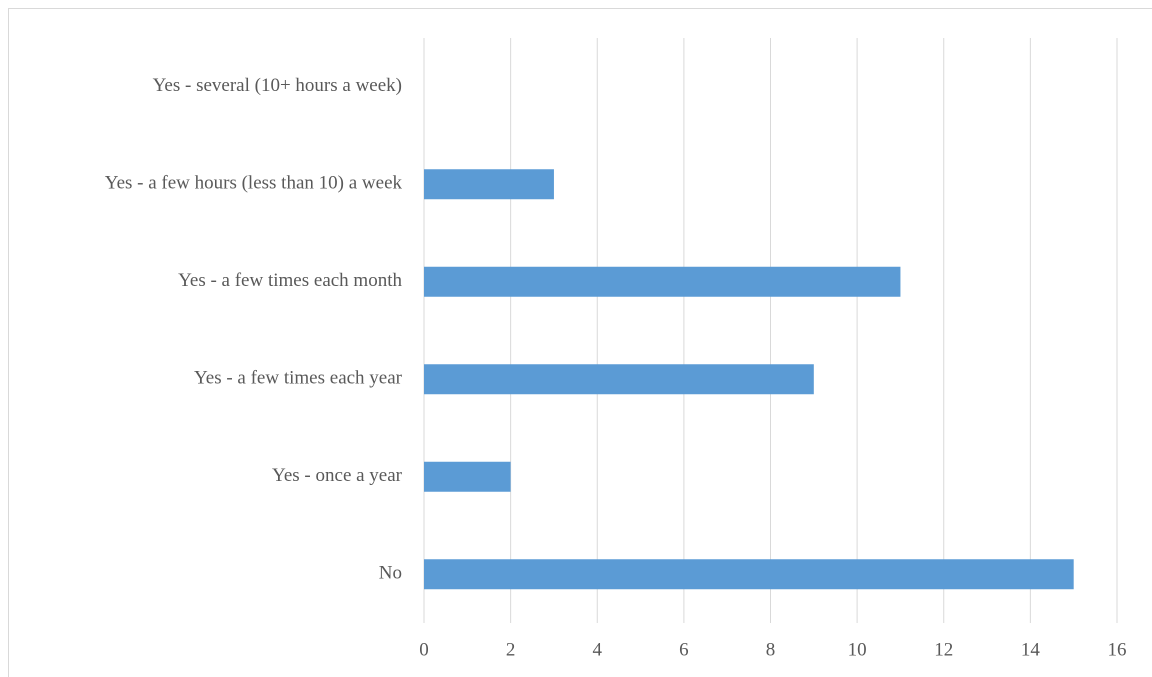 Image resolution: width=1152 pixels, height=677 pixels. Describe the element at coordinates (277, 85) in the screenshot. I see `y-tick-label: Yes - several (10+ hours a week)` at that location.